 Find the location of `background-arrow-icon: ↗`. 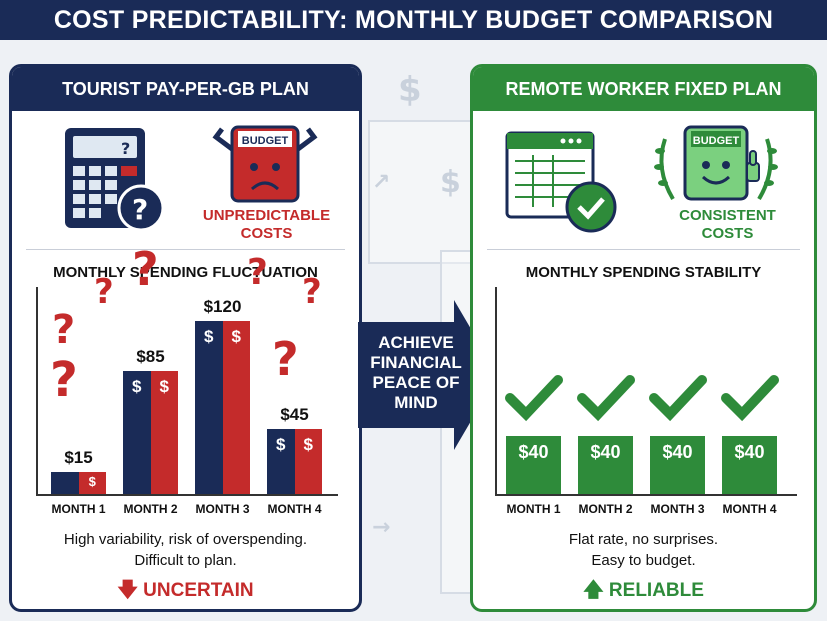

background-arrow-icon: ↗ is located at coordinates (381, 182).